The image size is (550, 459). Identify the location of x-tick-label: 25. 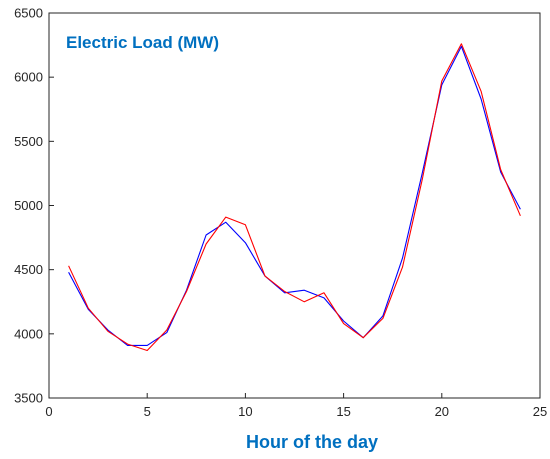
(540, 411).